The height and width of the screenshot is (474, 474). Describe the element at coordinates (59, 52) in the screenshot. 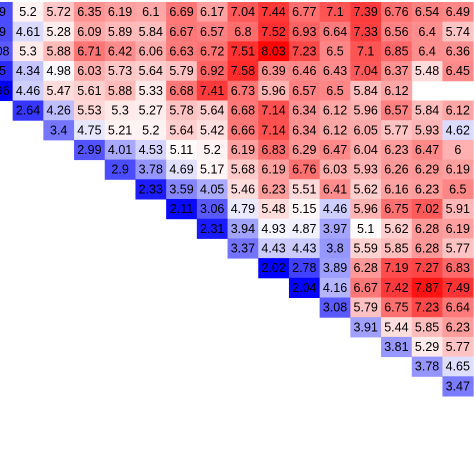

I see `cell-label: 5.88` at that location.